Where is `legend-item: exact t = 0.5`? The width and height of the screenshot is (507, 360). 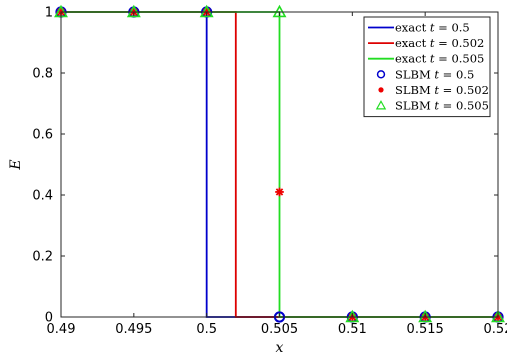
legend-item: exact t = 0.5 is located at coordinates (419, 28).